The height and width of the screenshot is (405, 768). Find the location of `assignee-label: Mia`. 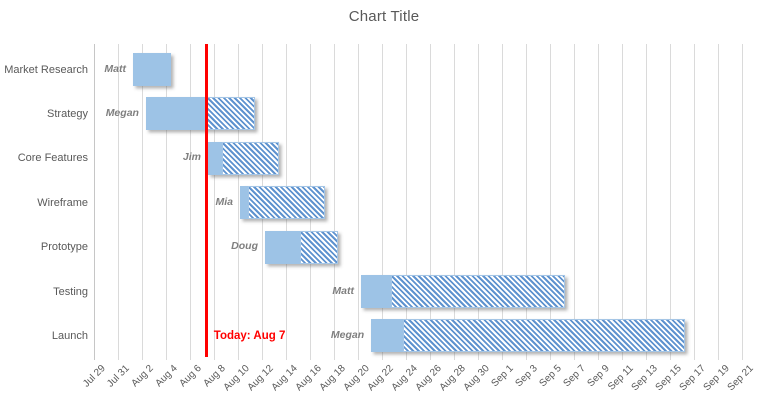

assignee-label: Mia is located at coordinates (224, 201).